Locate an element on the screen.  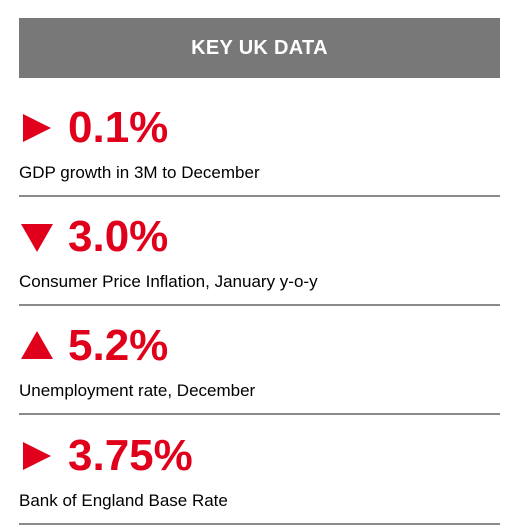
page-title: KEY UK DATA is located at coordinates (259, 47).